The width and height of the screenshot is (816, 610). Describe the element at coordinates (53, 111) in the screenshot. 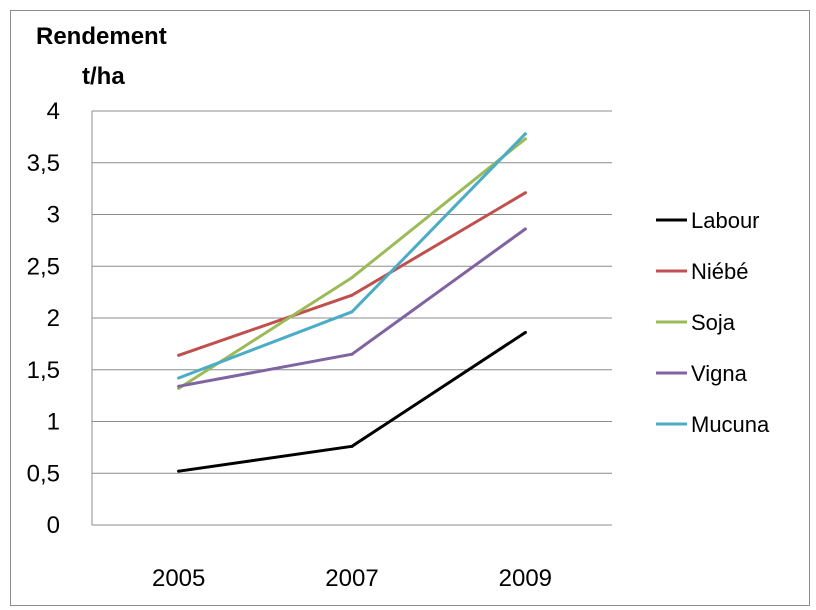

I see `y-tick-label: 4` at that location.